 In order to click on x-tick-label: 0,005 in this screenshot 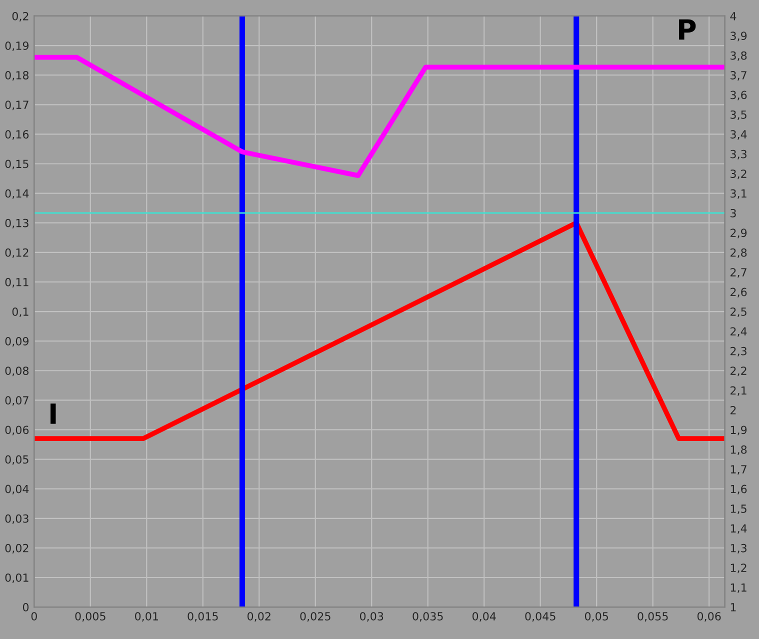, I will do `click(90, 617)`.